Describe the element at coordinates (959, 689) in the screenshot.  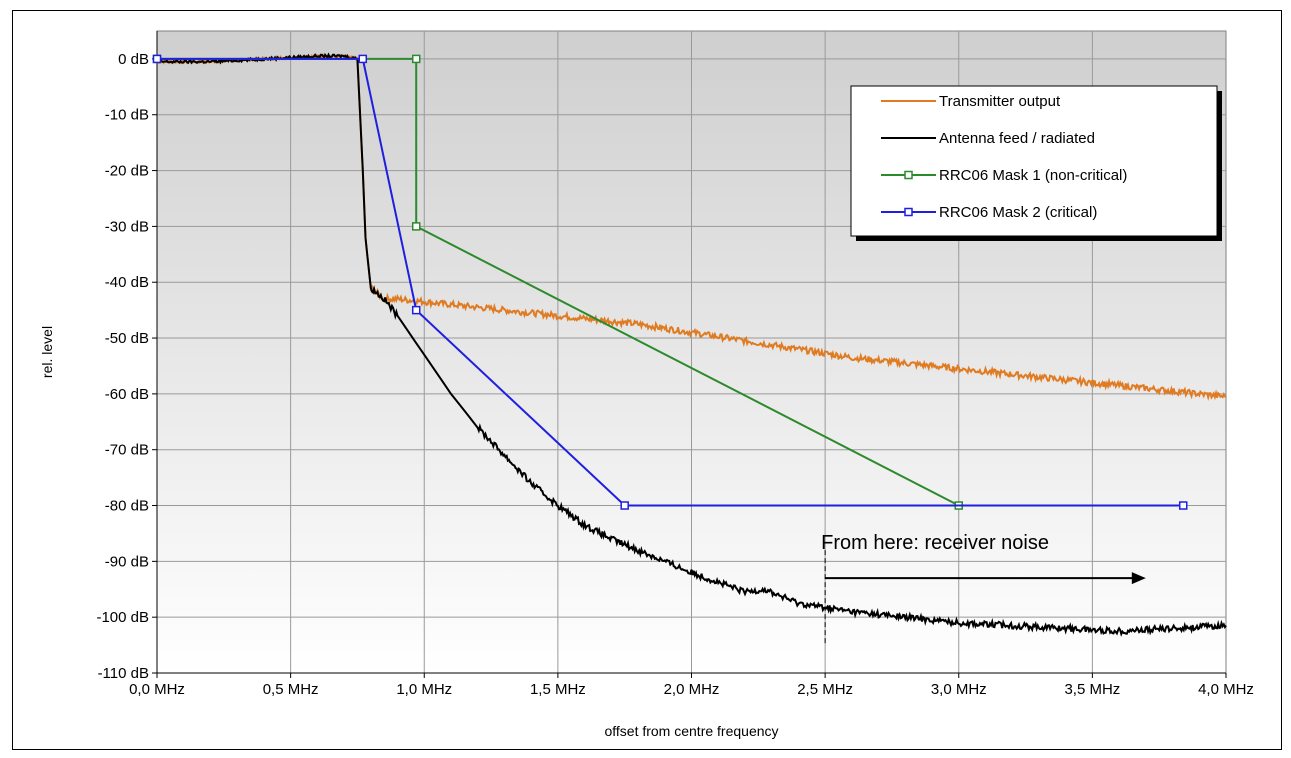
I see `x-tick-label: 3,0 MHz` at that location.